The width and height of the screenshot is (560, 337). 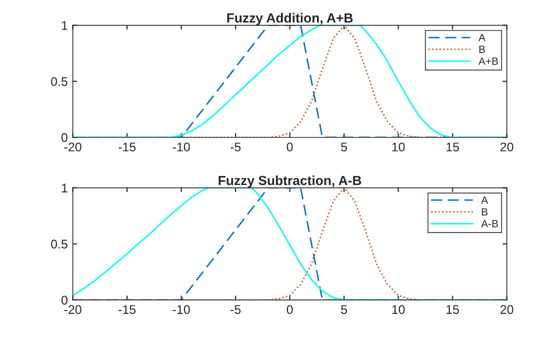 I want to click on chart-title: Fuzzy Addition, A+B, so click(x=290, y=19).